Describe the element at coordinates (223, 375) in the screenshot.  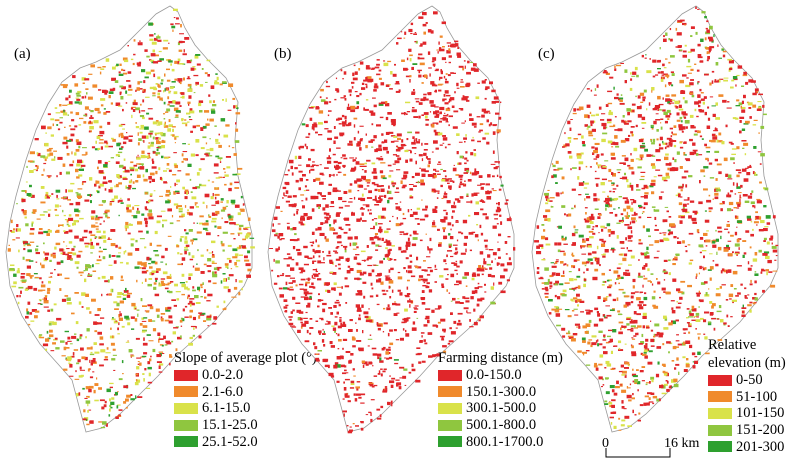
I see `legend-label: 0.0-2.0` at that location.